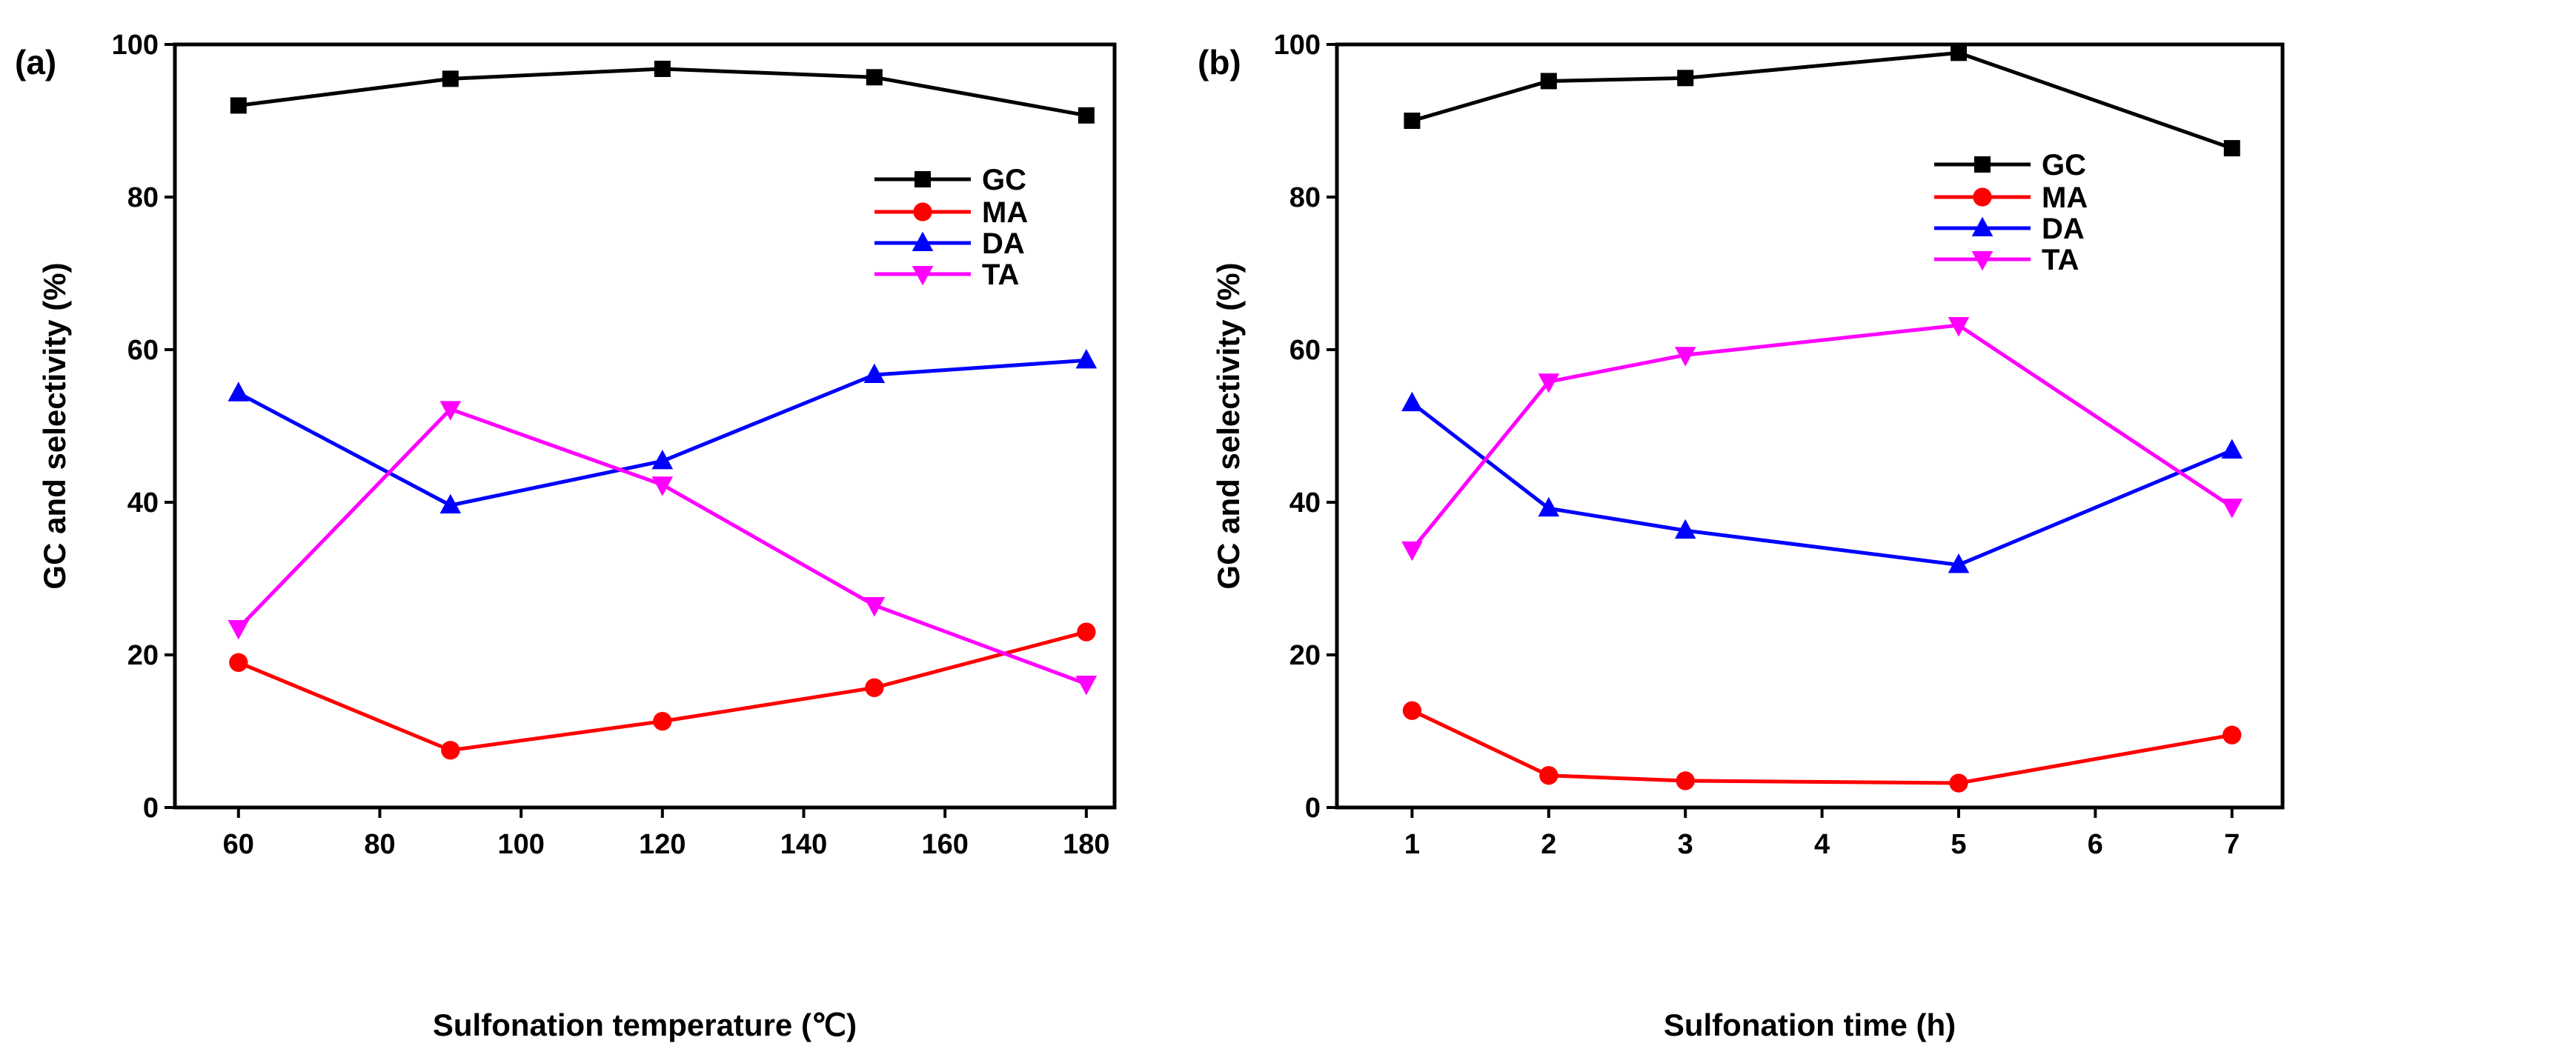 This screenshot has width=2576, height=1049. Describe the element at coordinates (2232, 845) in the screenshot. I see `x-tick-label: 7` at that location.